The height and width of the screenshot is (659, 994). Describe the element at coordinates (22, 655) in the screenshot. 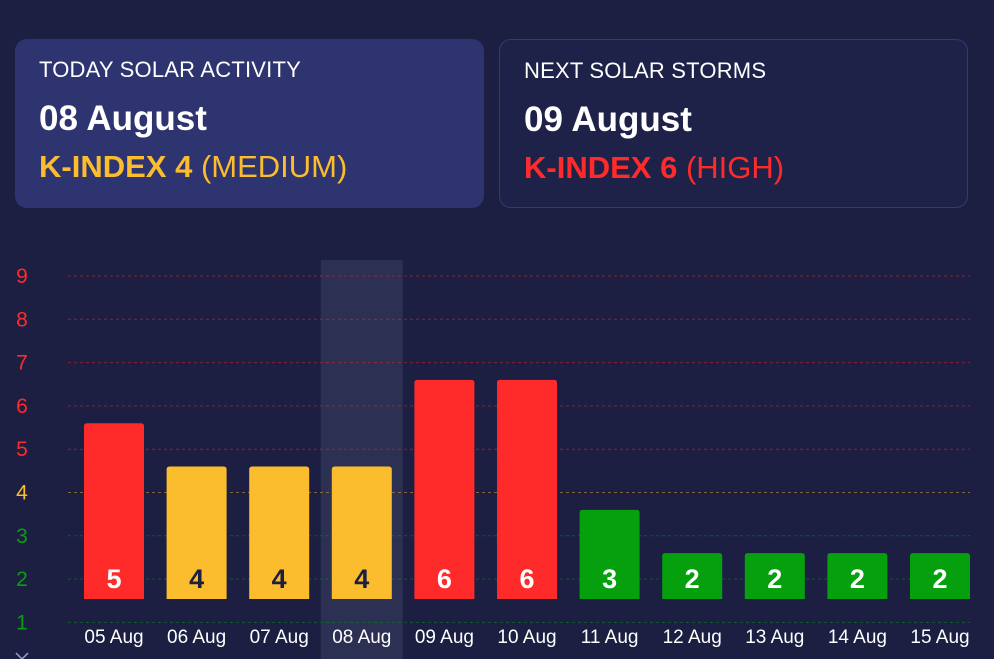

I see `chevron-down-icon` at that location.